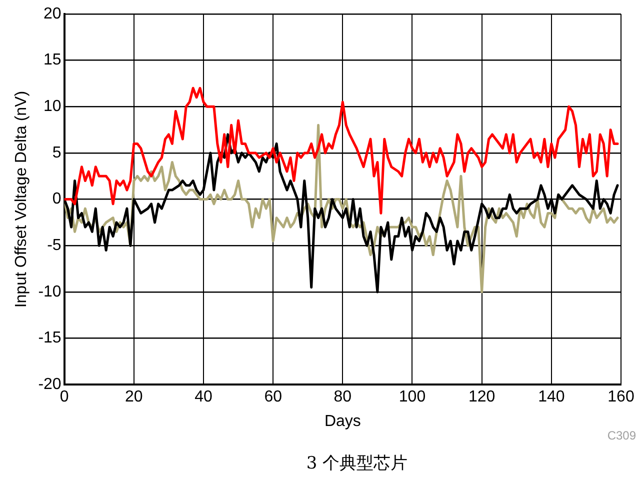 The height and width of the screenshot is (481, 639). I want to click on y-tick-label: -20, so click(50, 385).